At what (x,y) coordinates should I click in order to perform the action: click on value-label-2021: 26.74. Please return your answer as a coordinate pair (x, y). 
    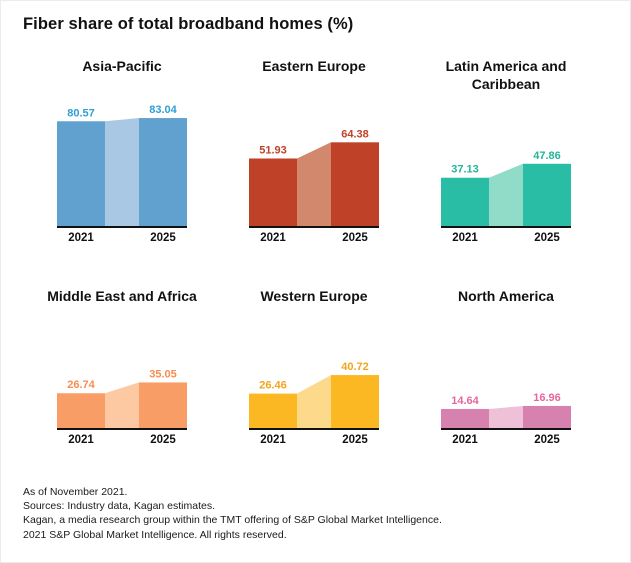
    Looking at the image, I should click on (81, 385).